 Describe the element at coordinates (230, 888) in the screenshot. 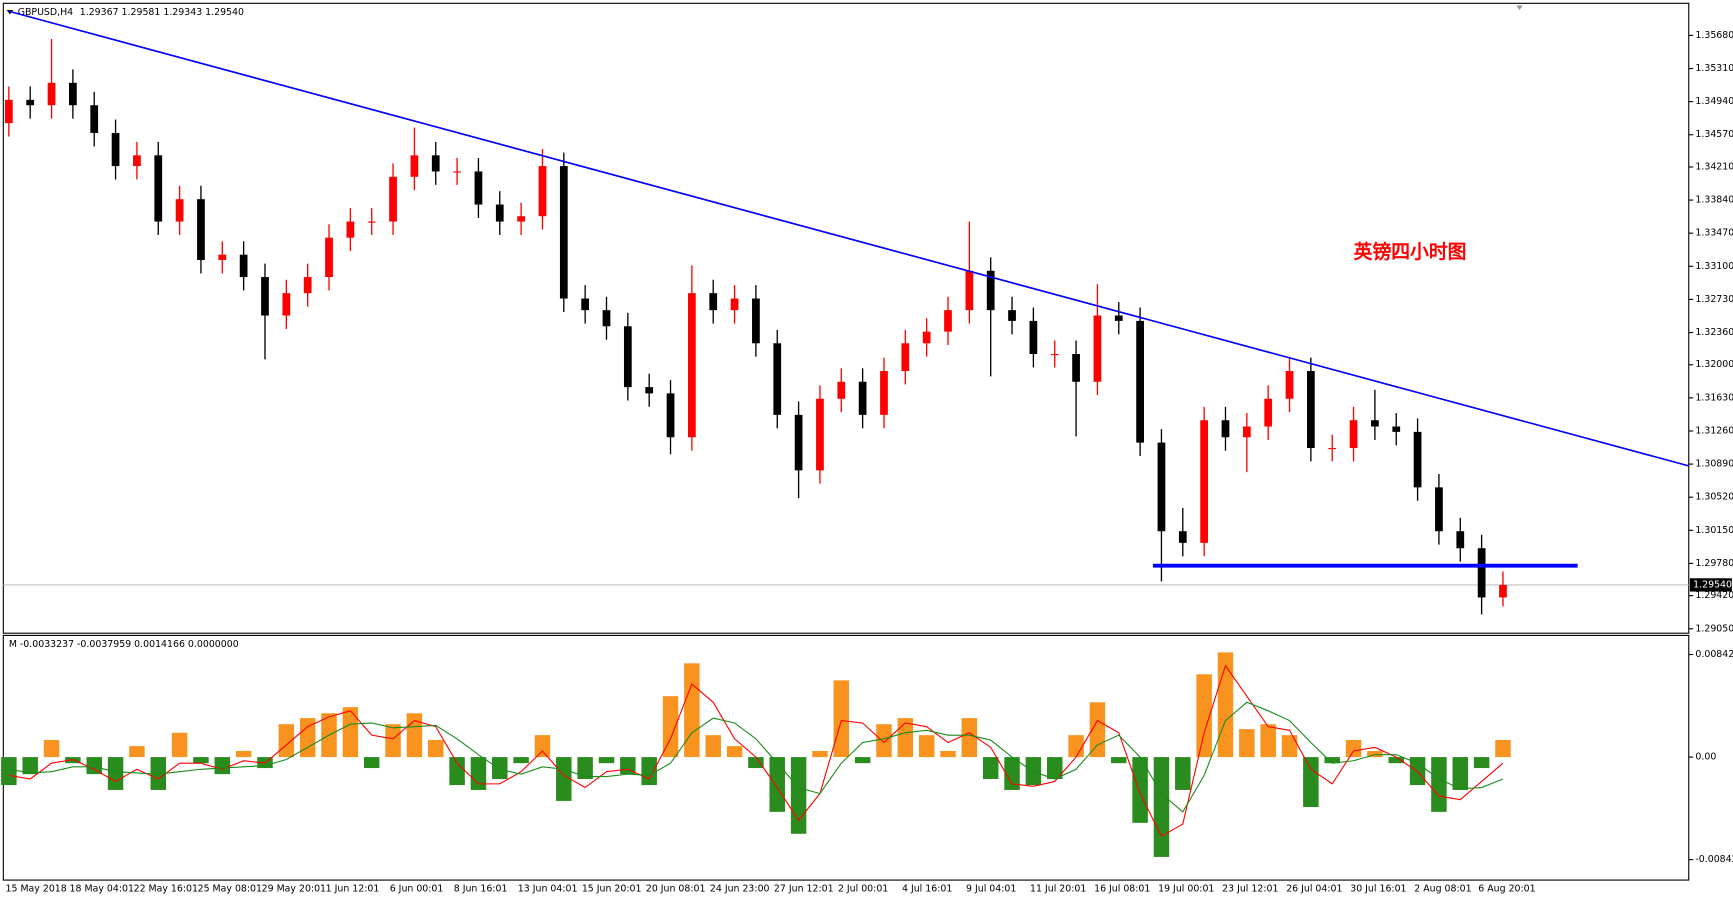

I see `x-tick-label: 25 May 08:01` at that location.